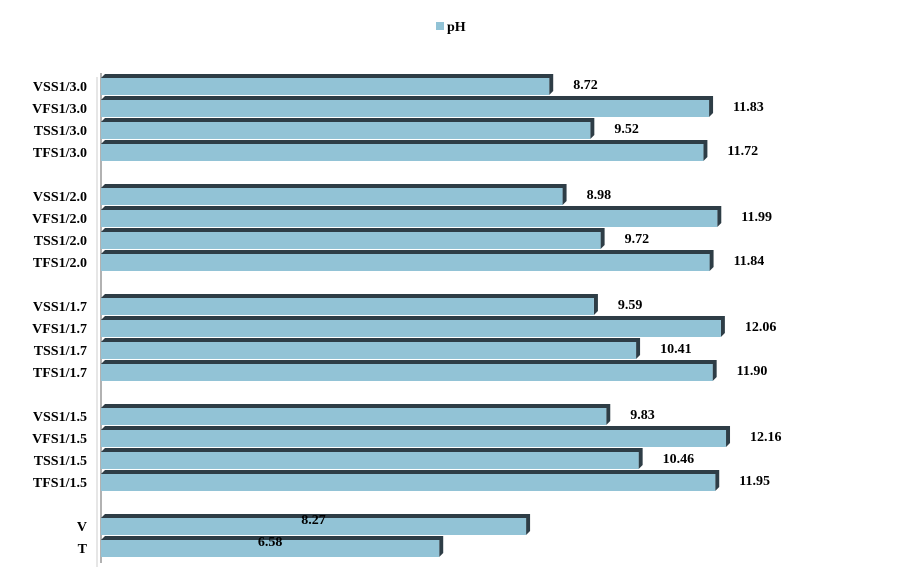  Describe the element at coordinates (756, 217) in the screenshot. I see `data-label: 11.99` at that location.